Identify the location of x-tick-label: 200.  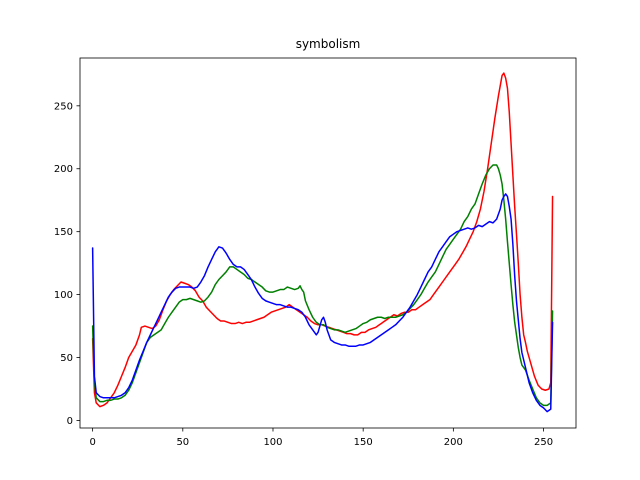
(453, 442).